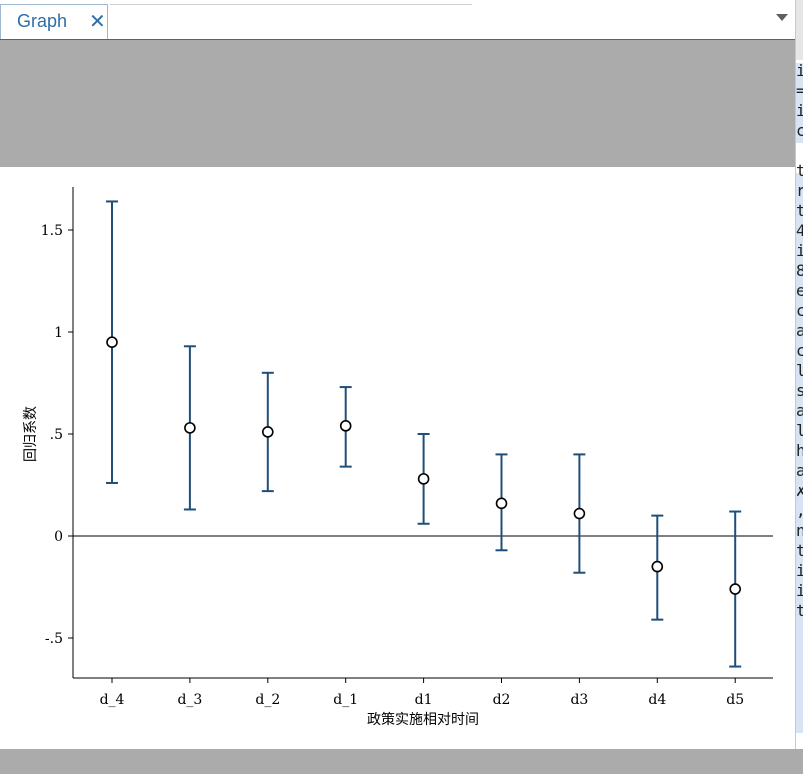 The width and height of the screenshot is (803, 774). I want to click on y-ticks: -.5 0 .5 1 1.5, so click(57, 435).